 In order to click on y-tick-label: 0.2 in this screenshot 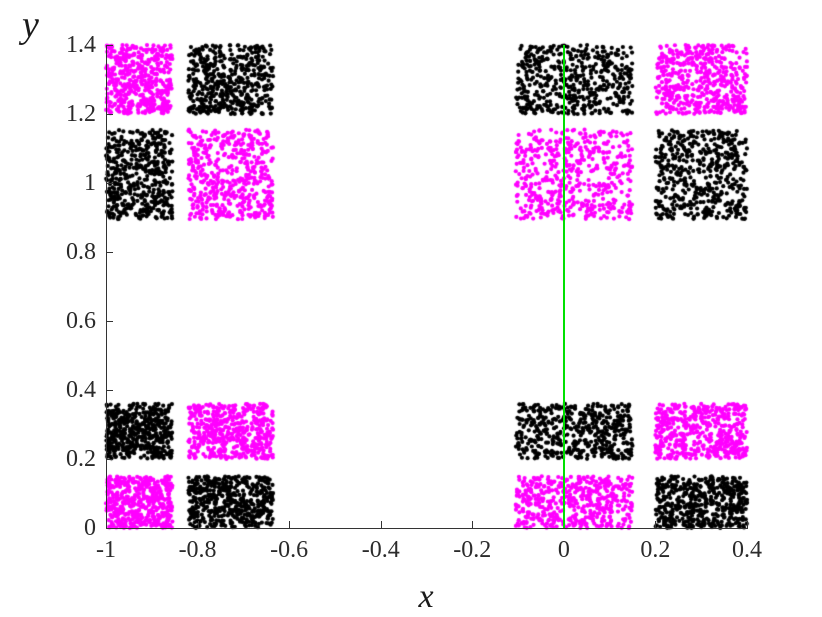, I will do `click(81, 459)`.